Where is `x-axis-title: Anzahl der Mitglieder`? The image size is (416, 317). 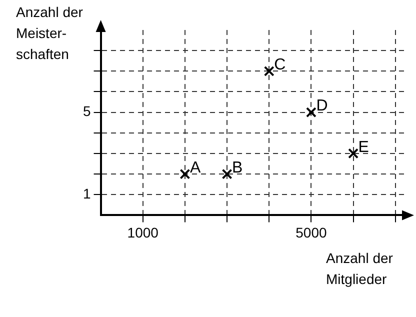 x-axis-title: Anzahl der Mitglieder is located at coordinates (360, 269).